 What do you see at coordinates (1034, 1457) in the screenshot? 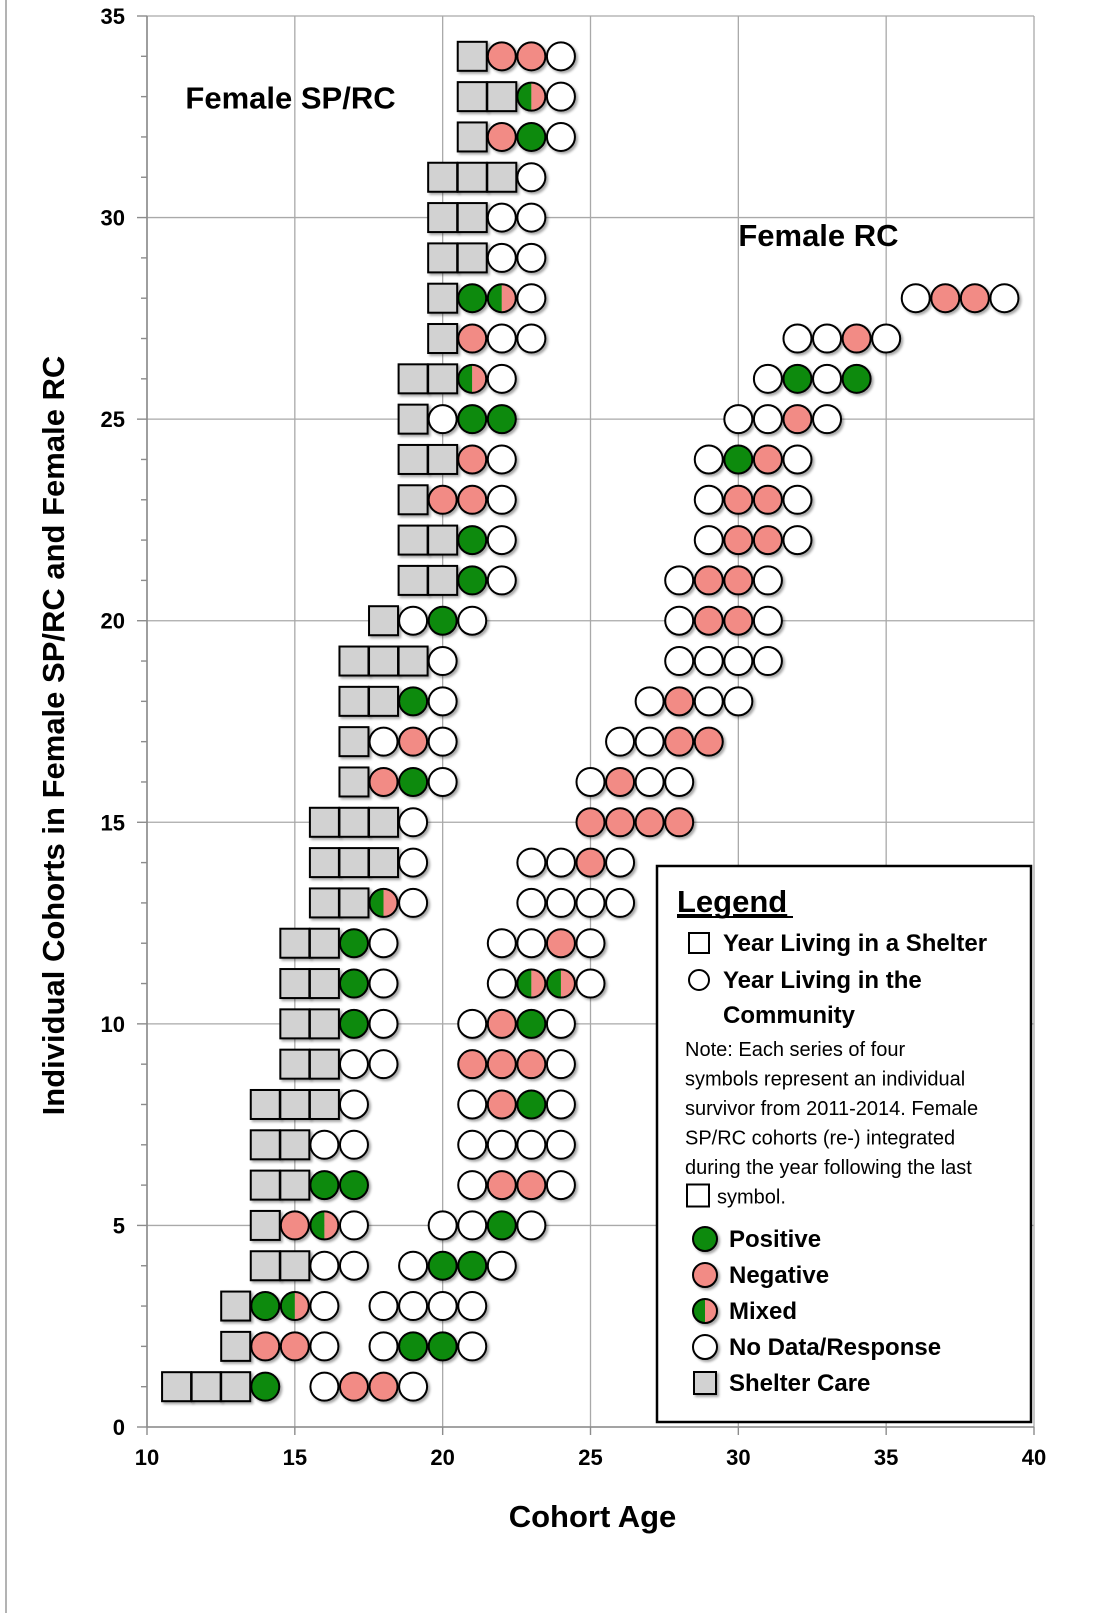
I see `x-tick-label: 40` at bounding box center [1034, 1457].